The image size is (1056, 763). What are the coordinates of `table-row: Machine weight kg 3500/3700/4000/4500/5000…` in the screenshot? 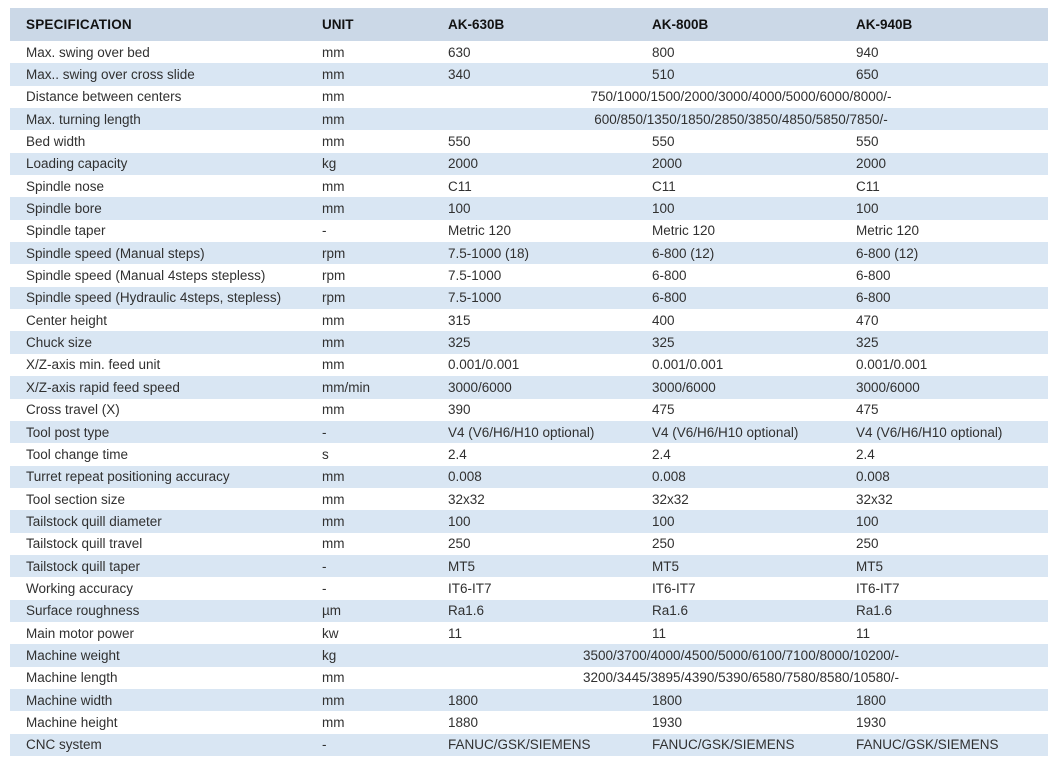 It's located at (529, 655).